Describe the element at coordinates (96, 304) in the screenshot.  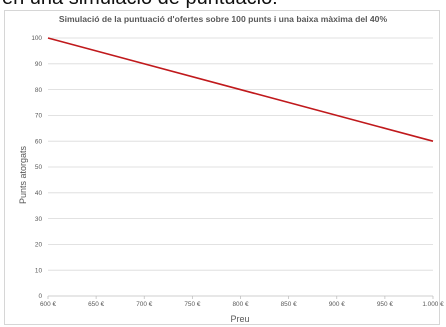
I see `x-tick-label: 650 €` at that location.